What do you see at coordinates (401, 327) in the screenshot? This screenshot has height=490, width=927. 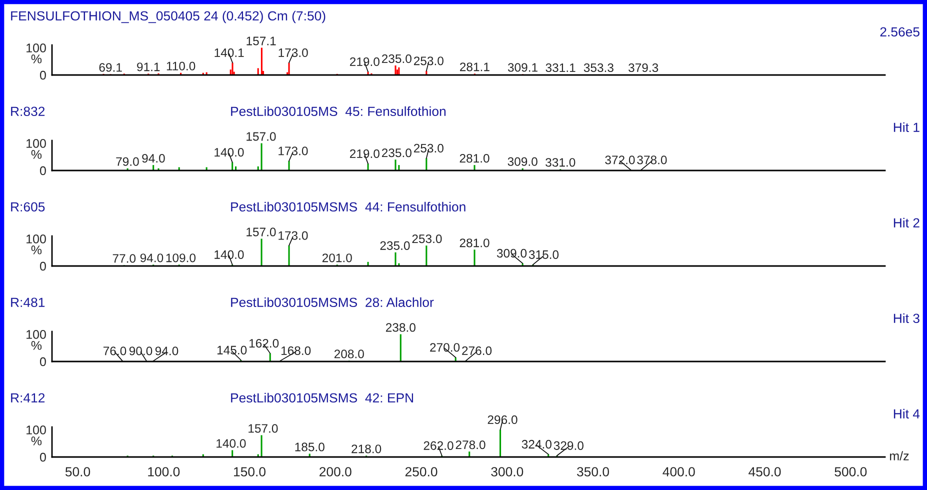 I see `annotation: 238.0` at bounding box center [401, 327].